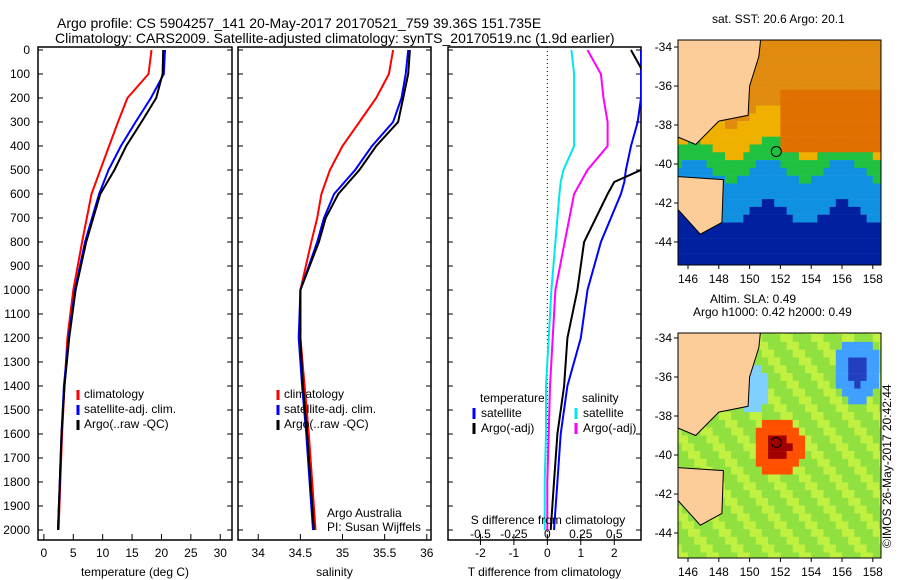 This screenshot has height=580, width=900. I want to click on x-tick-label: 20, so click(162, 553).